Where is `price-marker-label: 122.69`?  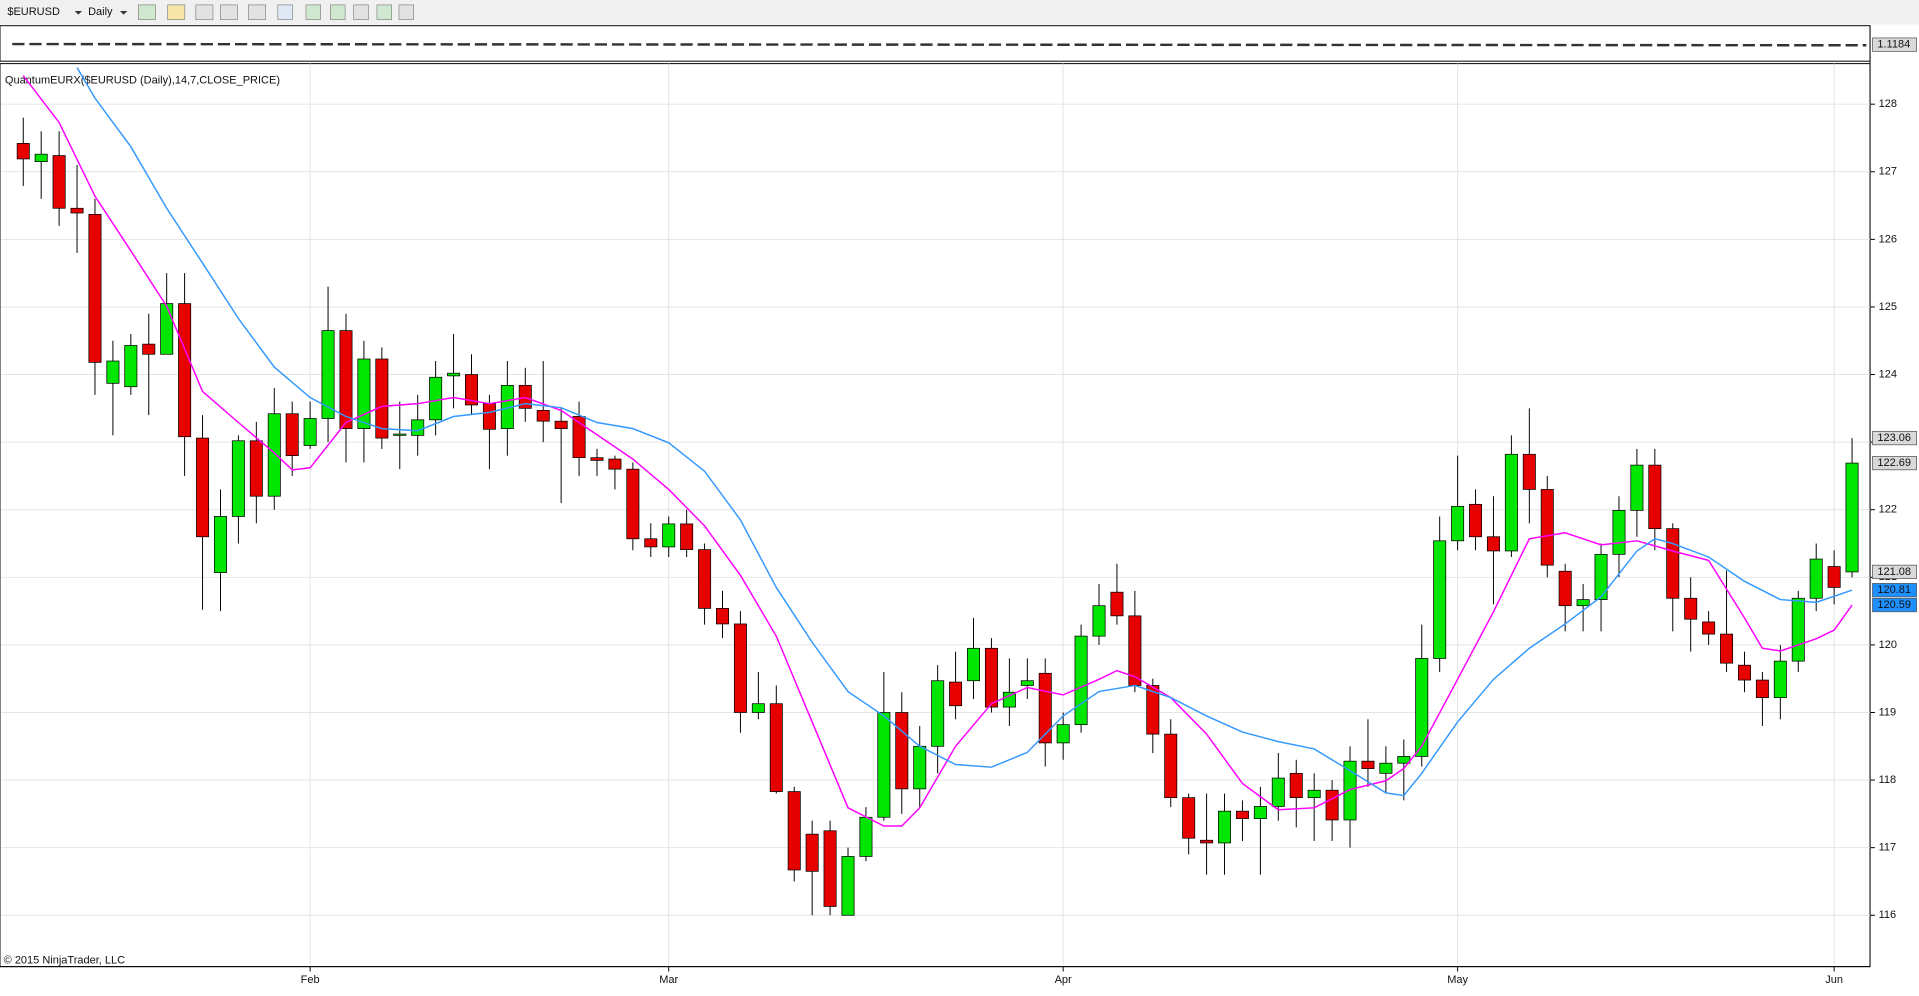 price-marker-label: 122.69 is located at coordinates (1894, 463).